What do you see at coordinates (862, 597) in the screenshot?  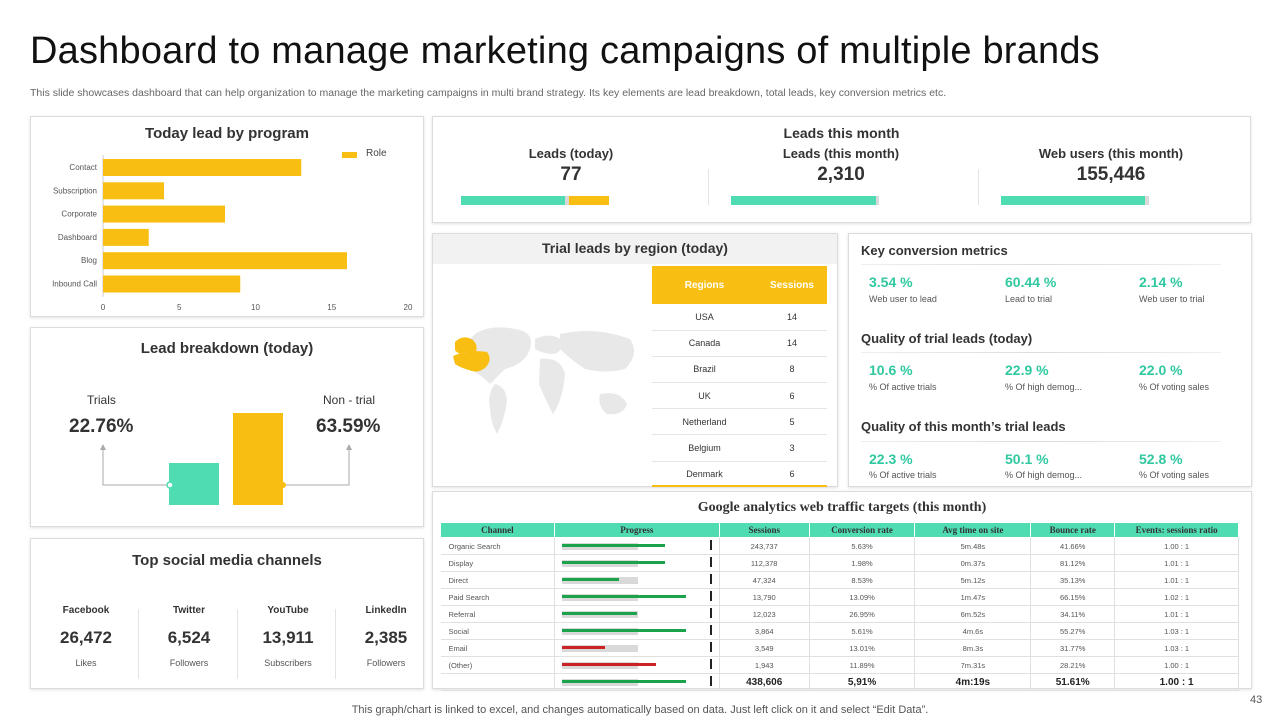 I see `conversion-value: 13.09%` at bounding box center [862, 597].